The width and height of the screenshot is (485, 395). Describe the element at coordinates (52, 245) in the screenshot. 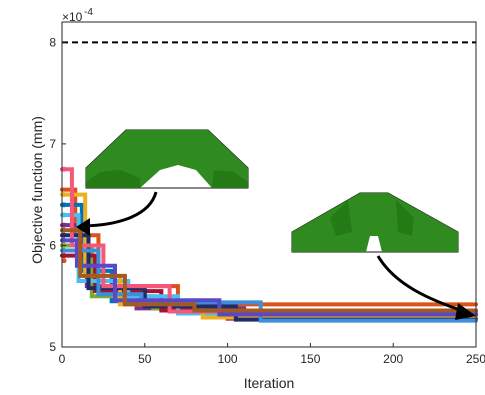

I see `y-tick-label: 6` at that location.